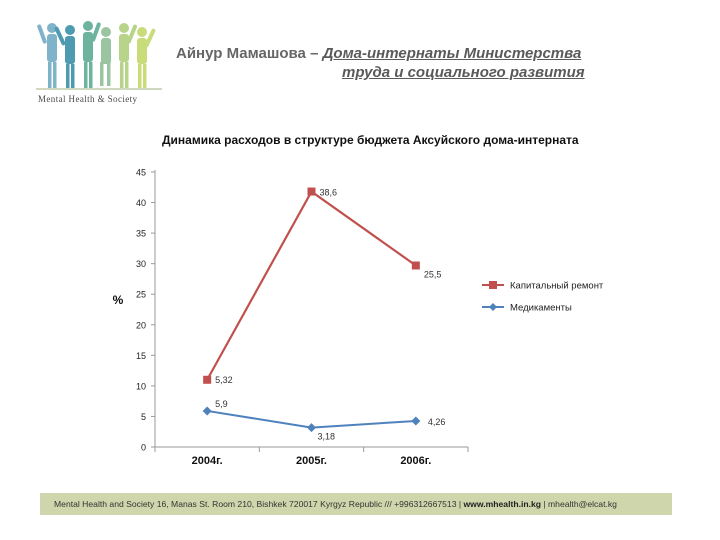 This screenshot has height=540, width=720. Describe the element at coordinates (141, 325) in the screenshot. I see `y-tick-label: 20` at that location.